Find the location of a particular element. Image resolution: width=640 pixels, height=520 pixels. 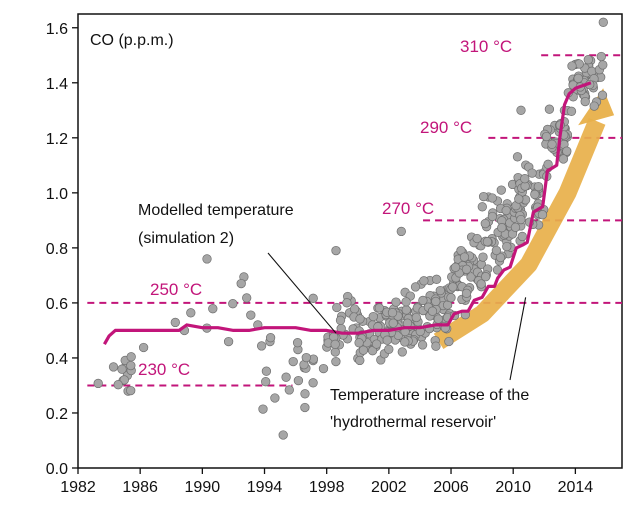

x-tick-label-2002: 2002 is located at coordinates (389, 487).